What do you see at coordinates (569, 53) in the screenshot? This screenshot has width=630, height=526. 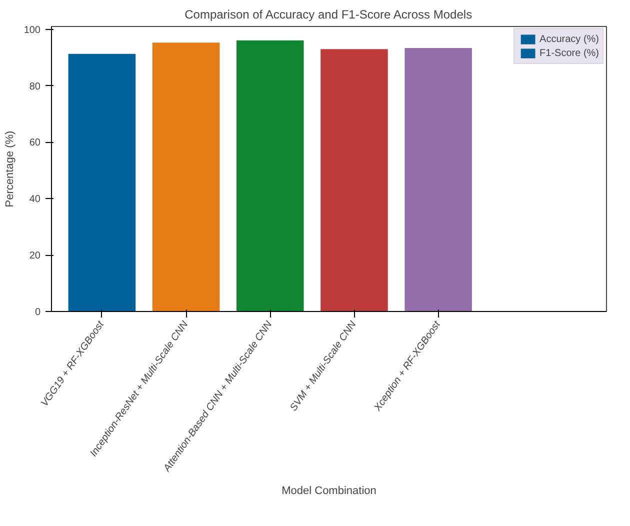 I see `legend-label: F1-Score (%)` at bounding box center [569, 53].